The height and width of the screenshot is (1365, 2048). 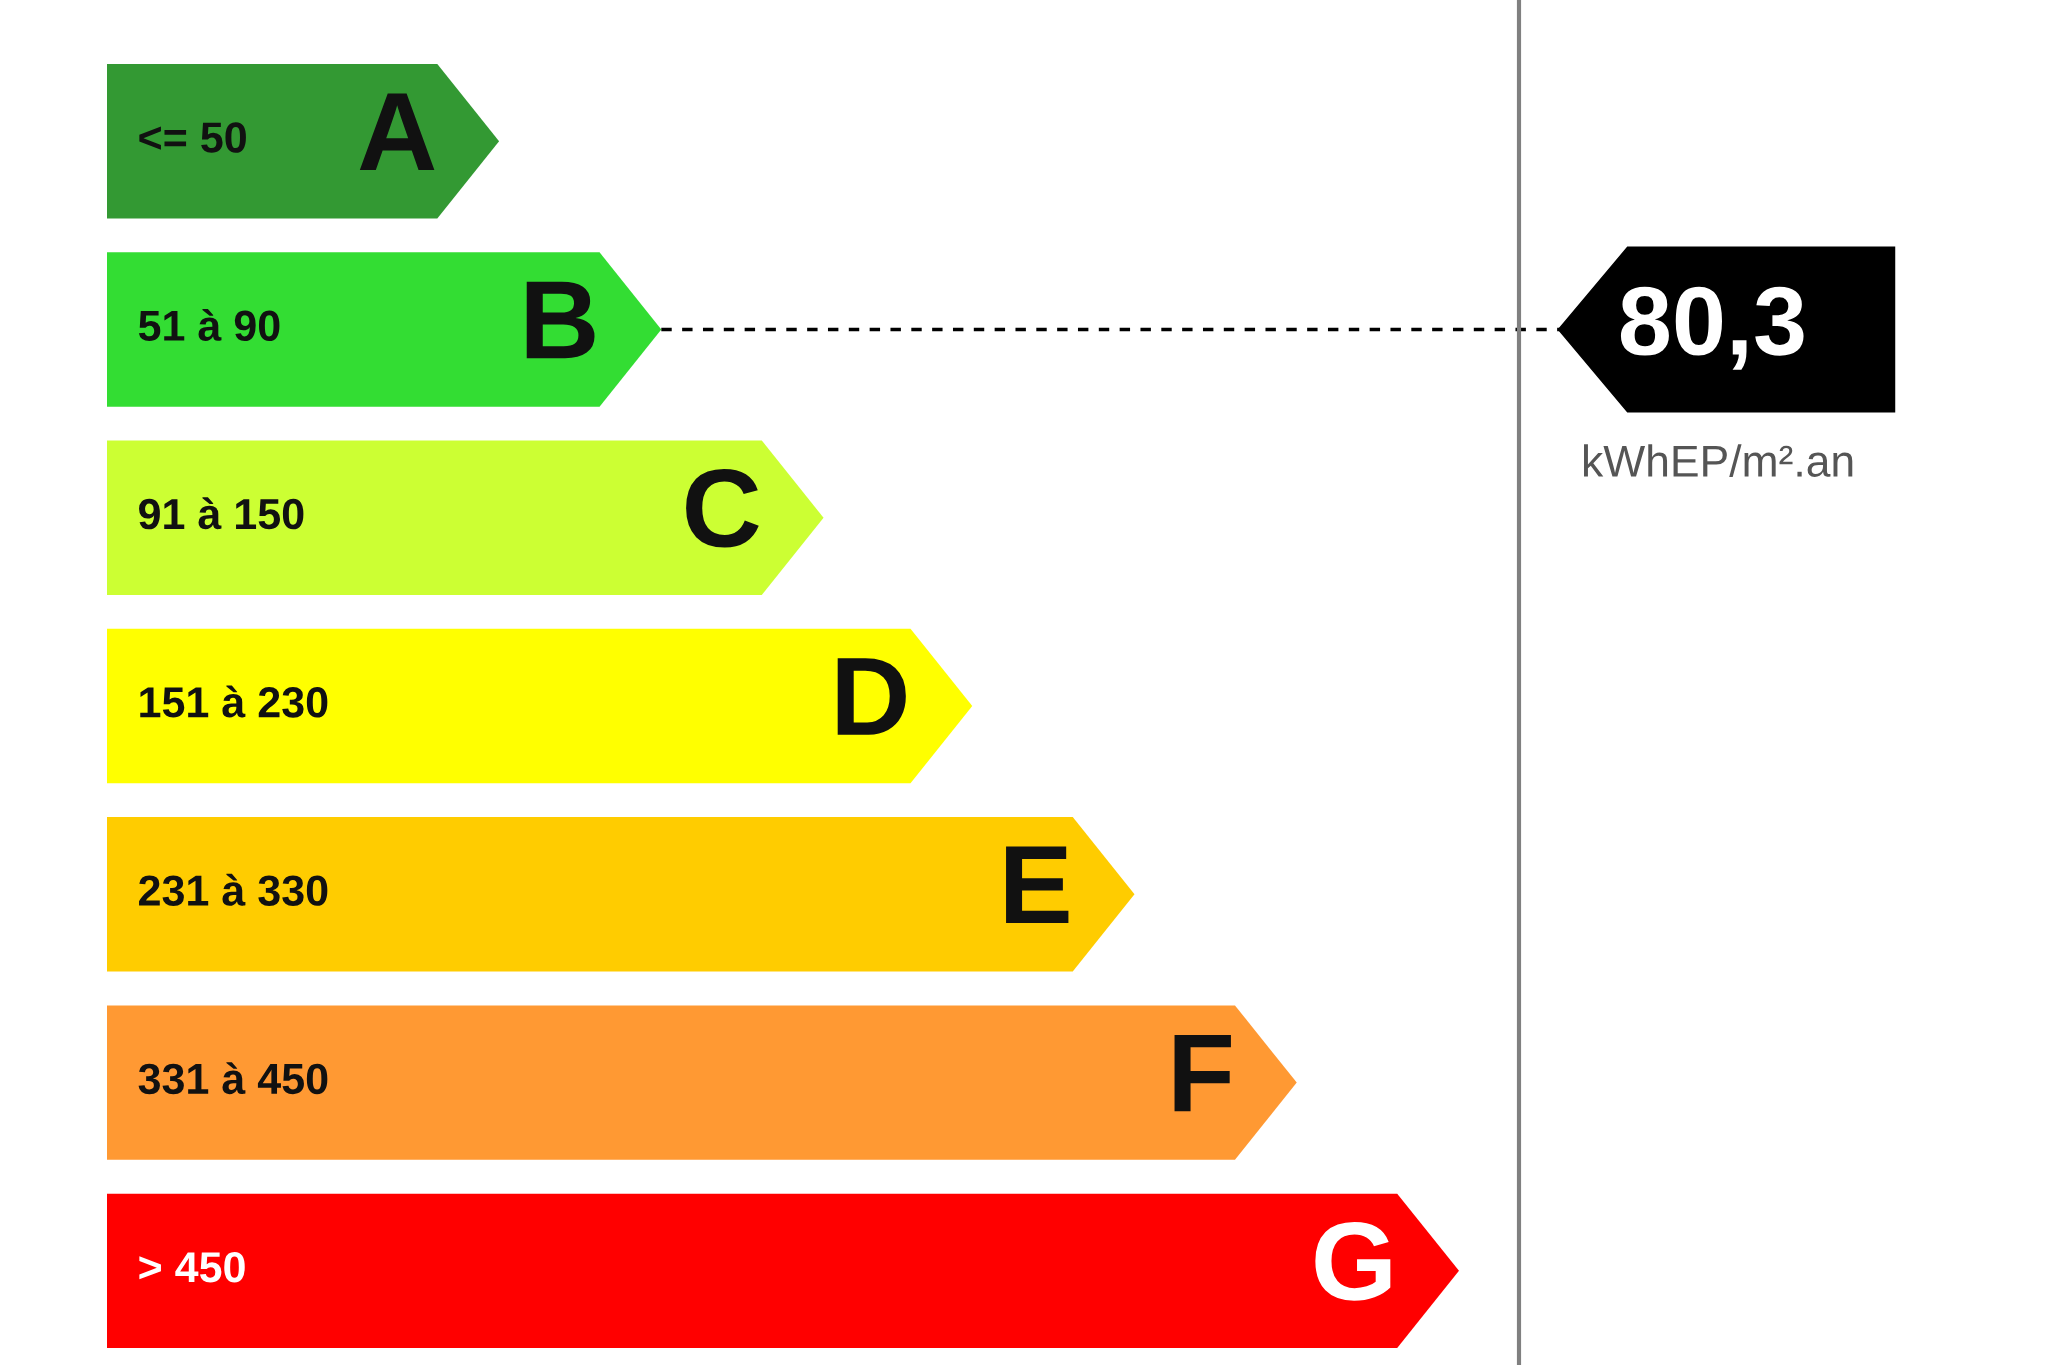 What do you see at coordinates (722, 508) in the screenshot?
I see `y-tick-label: C` at bounding box center [722, 508].